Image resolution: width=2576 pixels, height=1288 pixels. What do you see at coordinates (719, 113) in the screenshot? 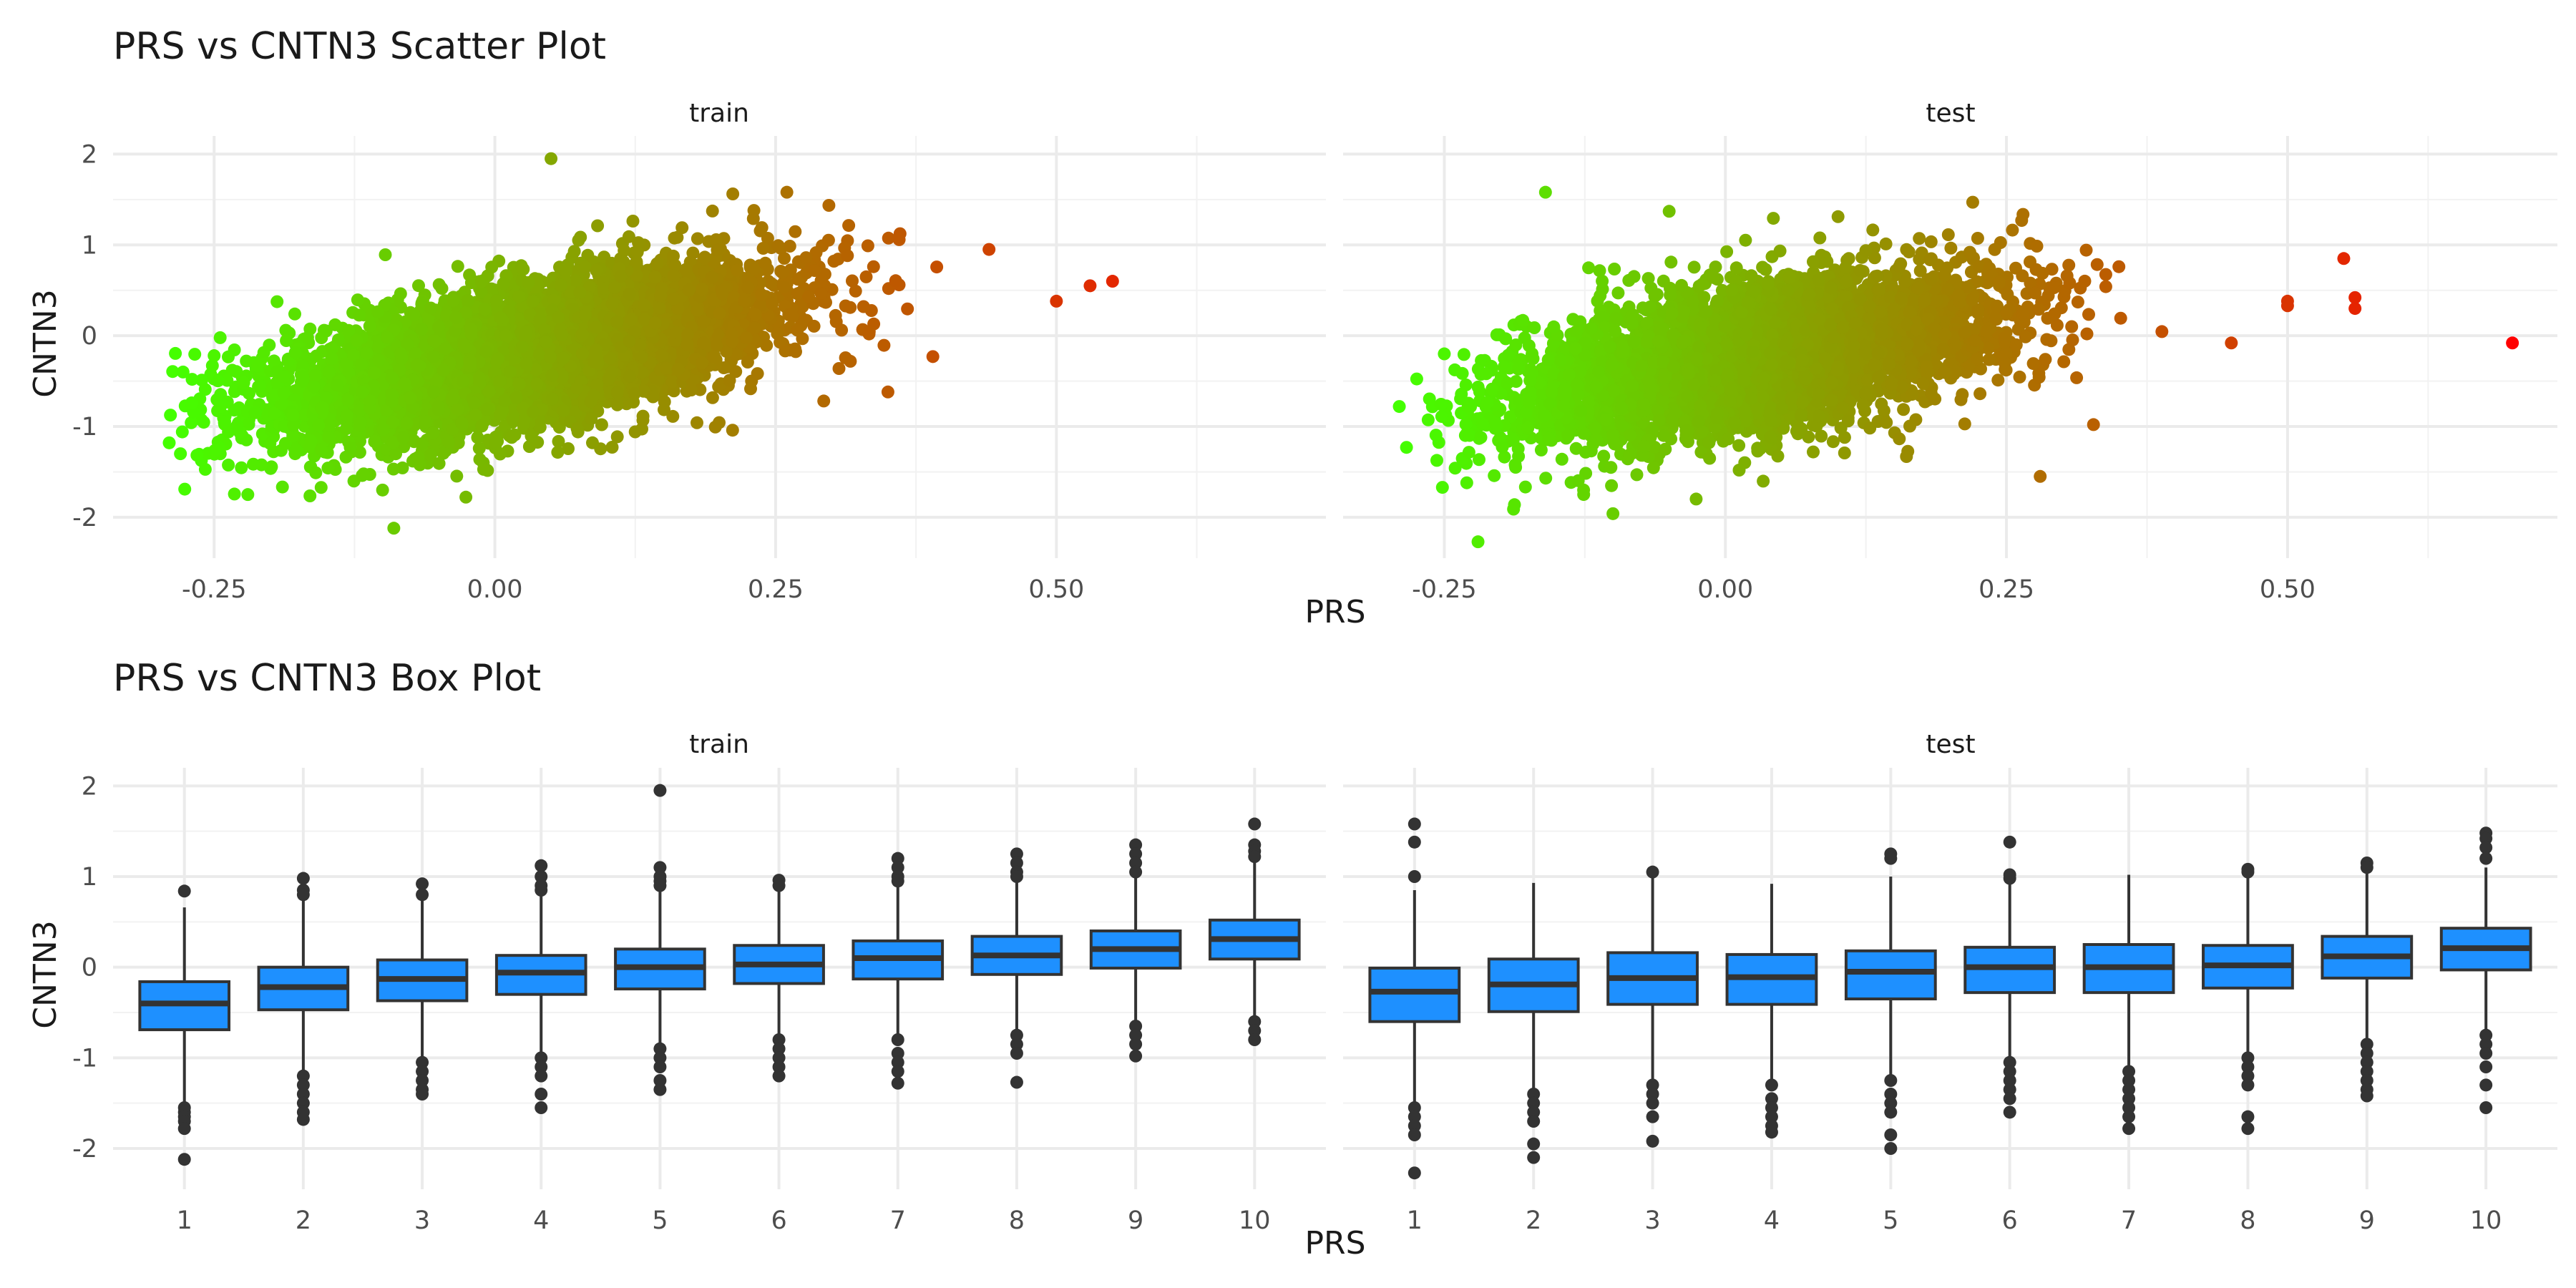
I see `scatter-facet-label-train: train` at bounding box center [719, 113].